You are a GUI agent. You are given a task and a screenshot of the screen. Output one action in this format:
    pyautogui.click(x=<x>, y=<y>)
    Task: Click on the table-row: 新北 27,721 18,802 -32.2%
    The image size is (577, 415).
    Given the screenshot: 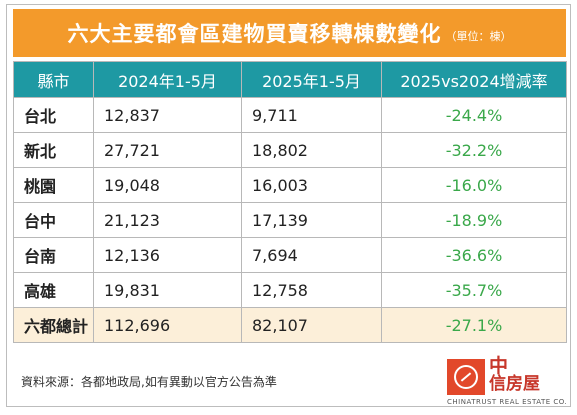 What is the action you would take?
    pyautogui.click(x=290, y=150)
    